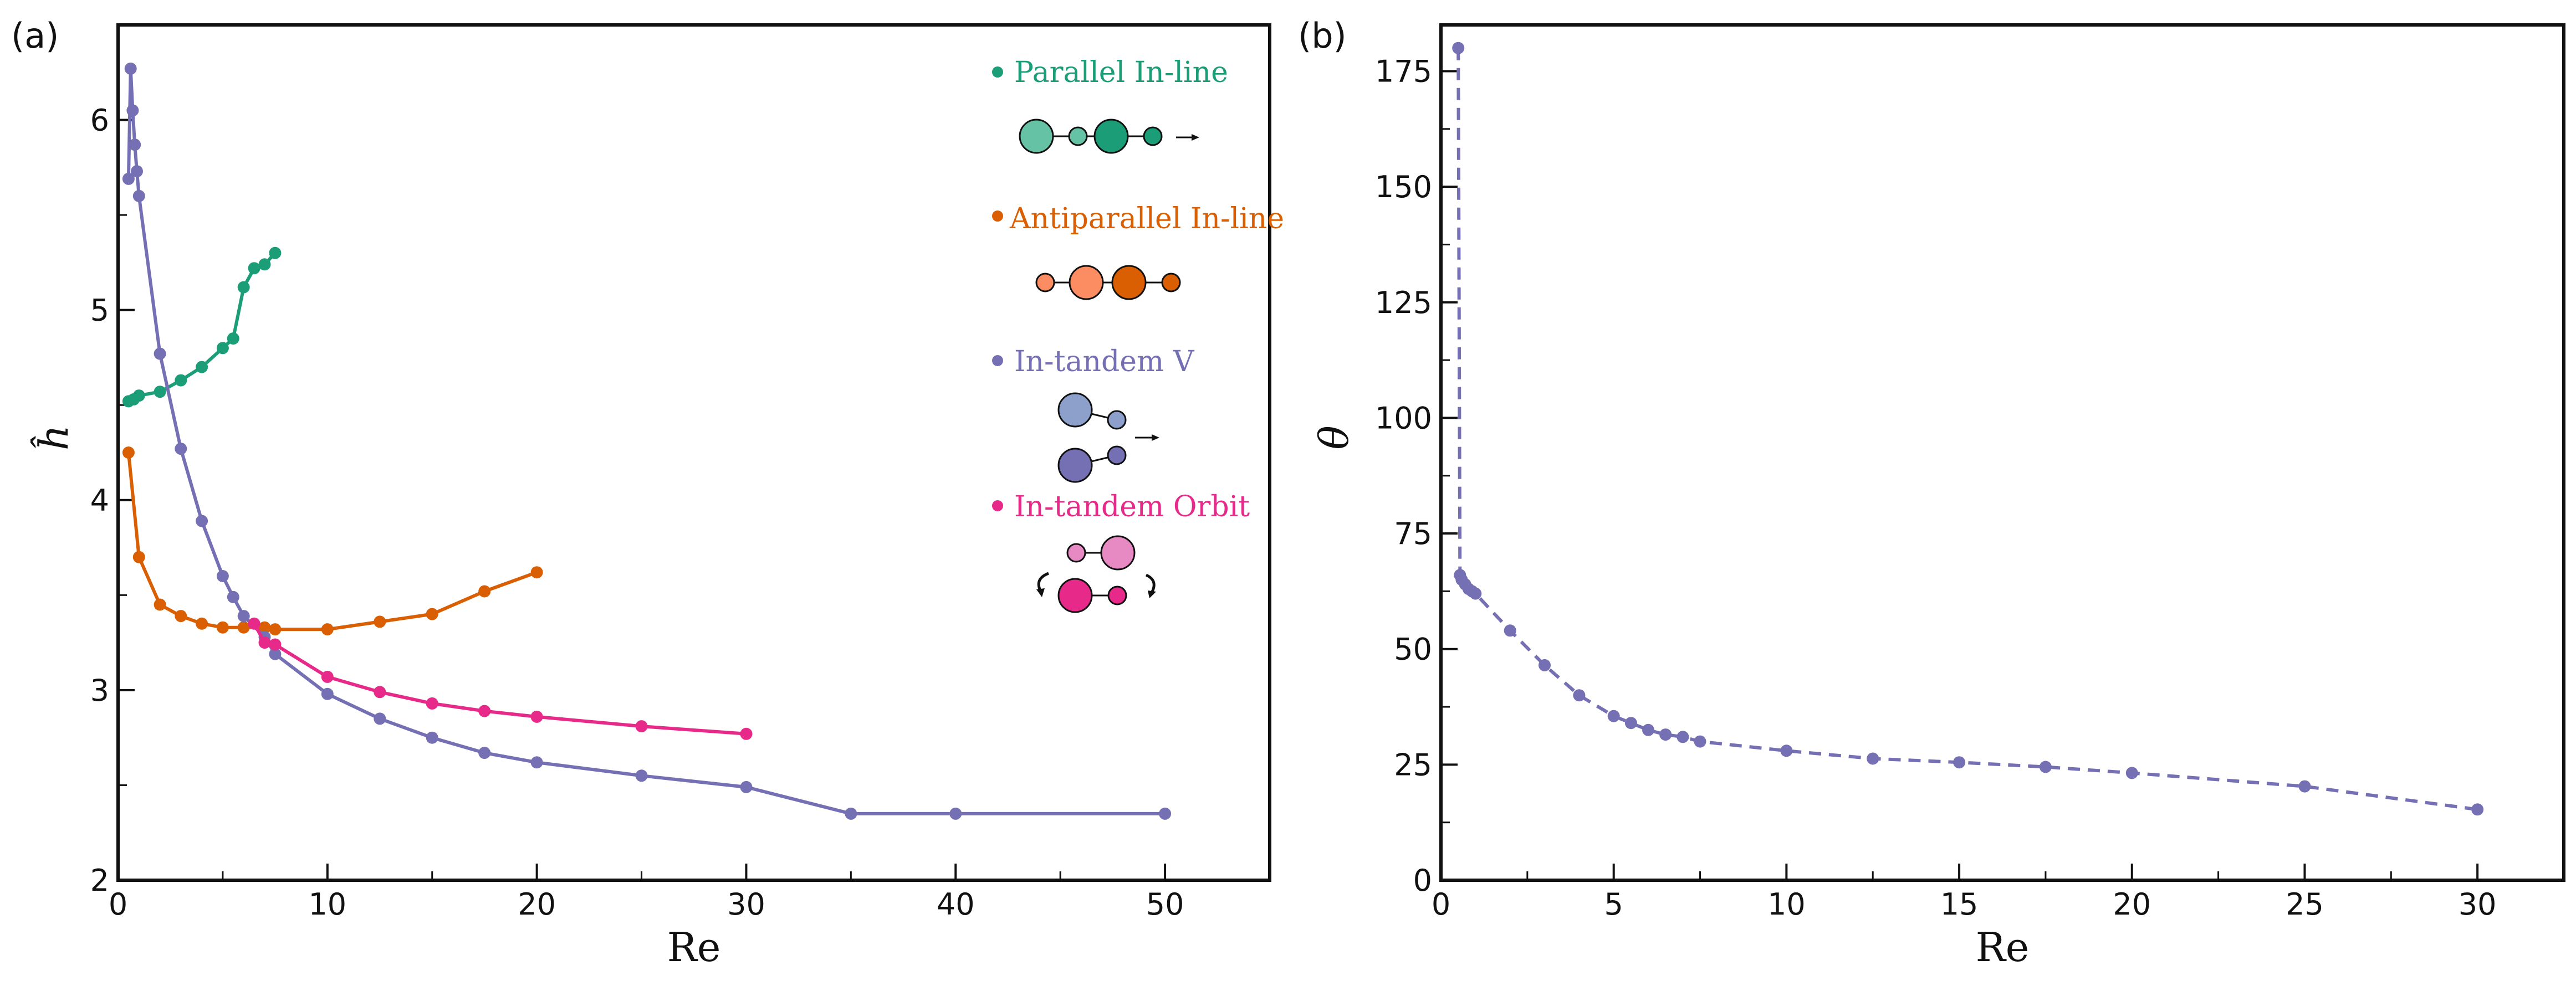  Describe the element at coordinates (53, 437) in the screenshot. I see `panel-a-ylabel: ĥ` at that location.